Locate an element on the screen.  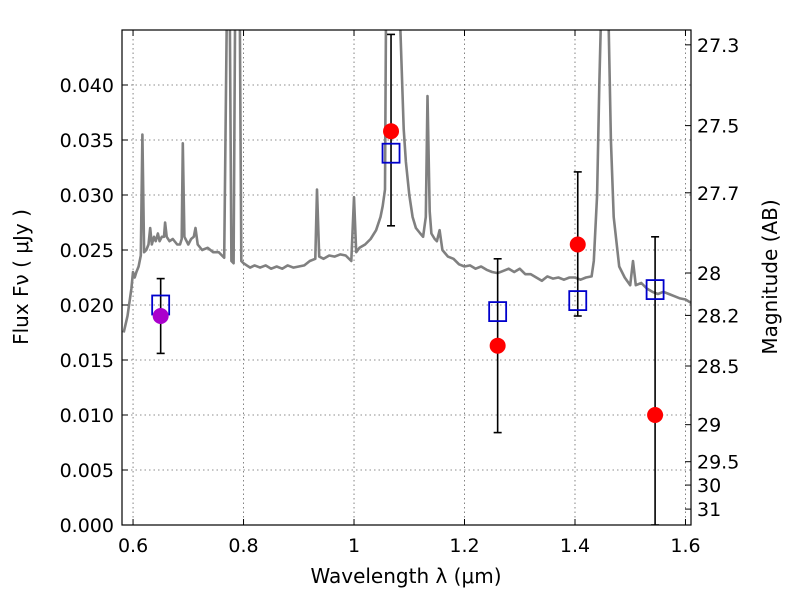
y-tick-label: 0.030 is located at coordinates (87, 196).